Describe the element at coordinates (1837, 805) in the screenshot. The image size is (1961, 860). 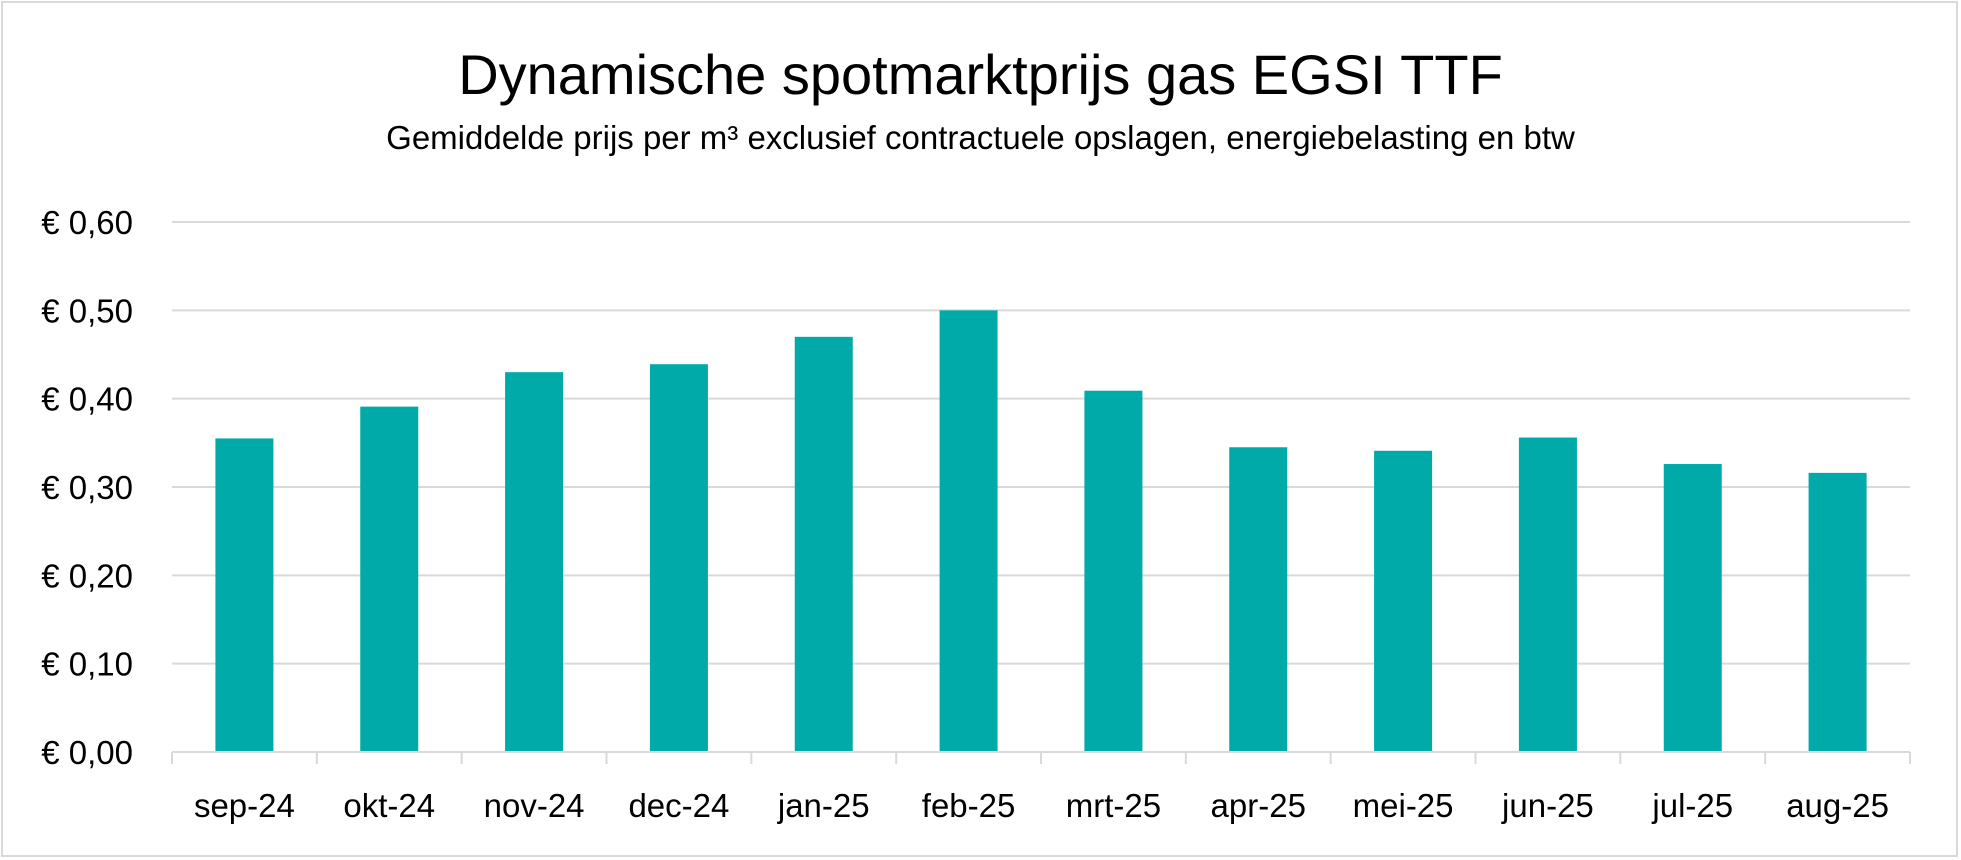
I see `x-tick-label: aug-25` at that location.